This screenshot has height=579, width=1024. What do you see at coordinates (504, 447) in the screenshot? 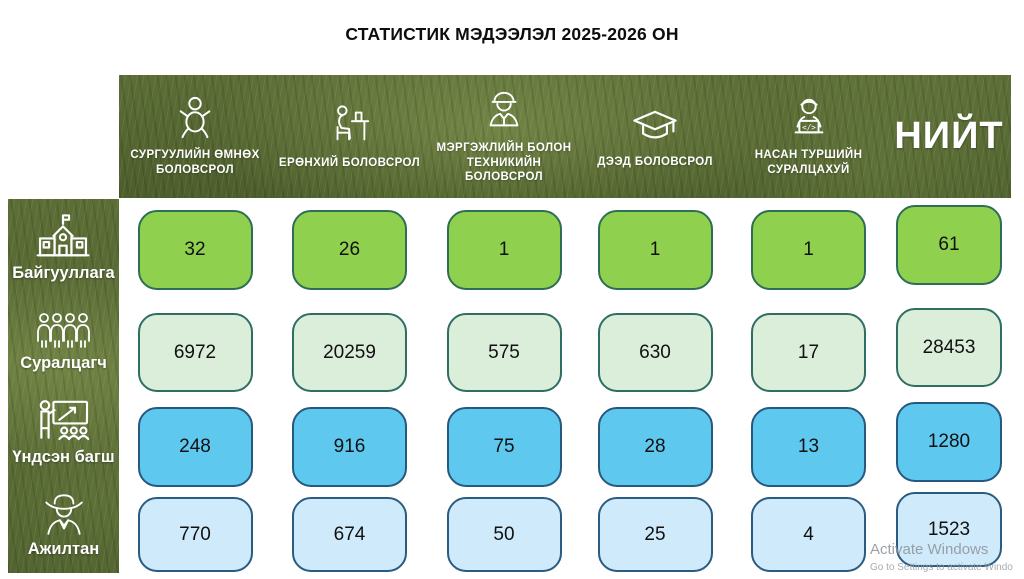
I see `cell-teachers-vocational: 75` at bounding box center [504, 447].